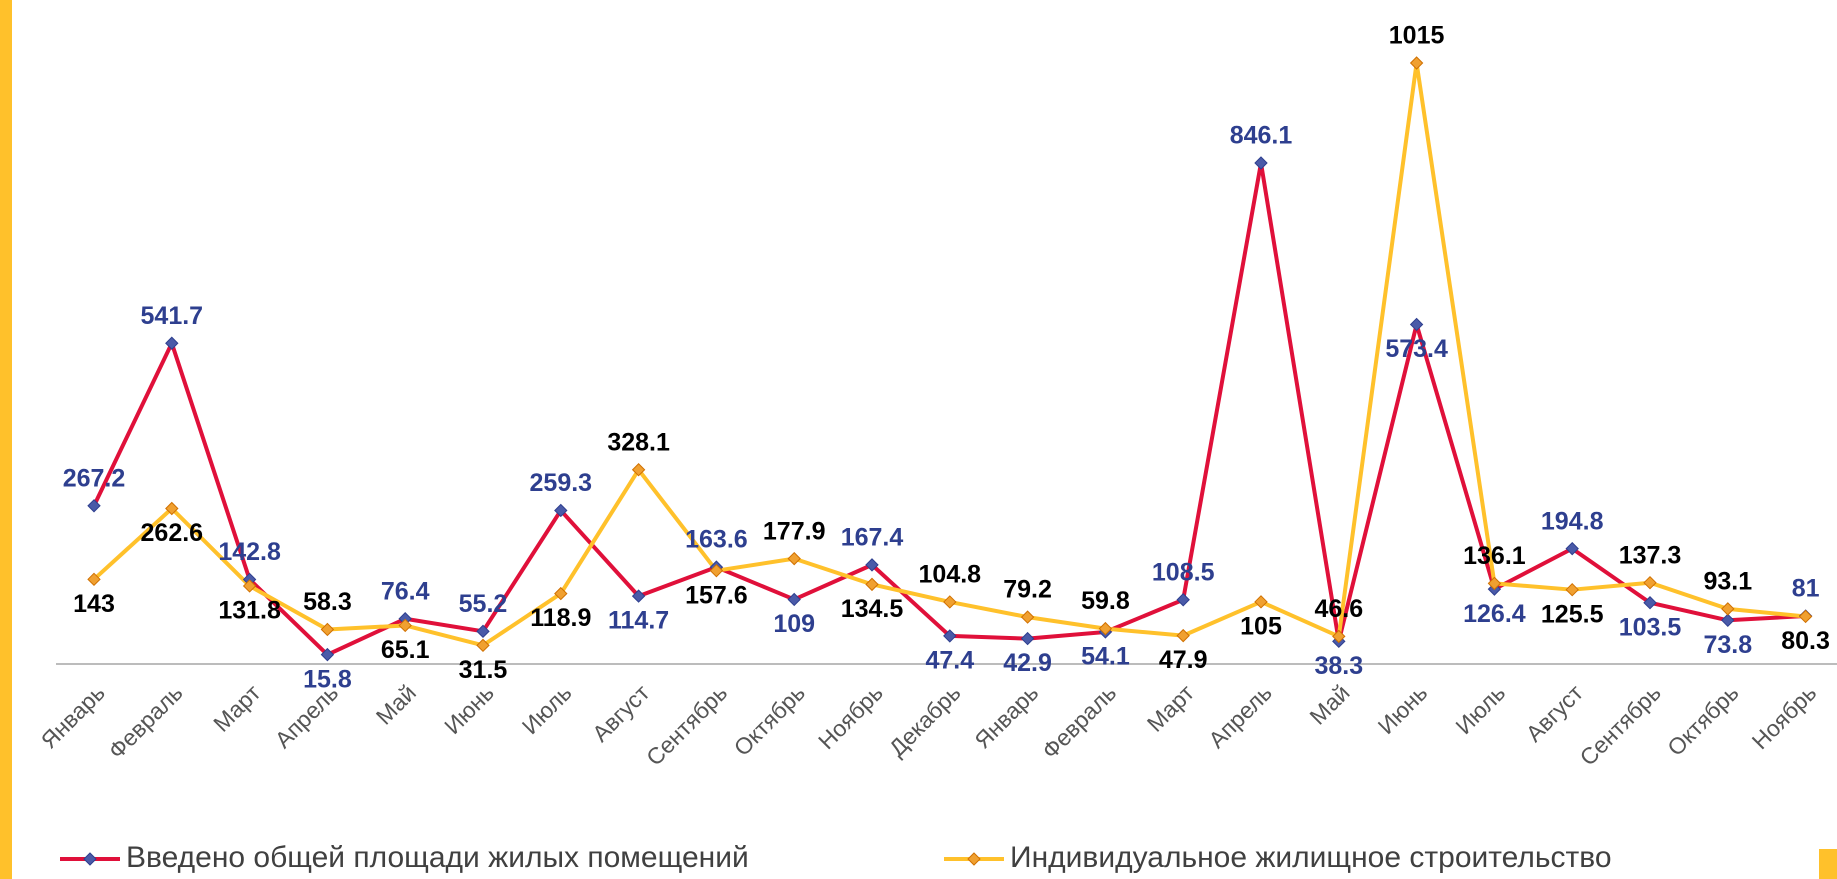  I want to click on data-label: 157.6, so click(716, 595).